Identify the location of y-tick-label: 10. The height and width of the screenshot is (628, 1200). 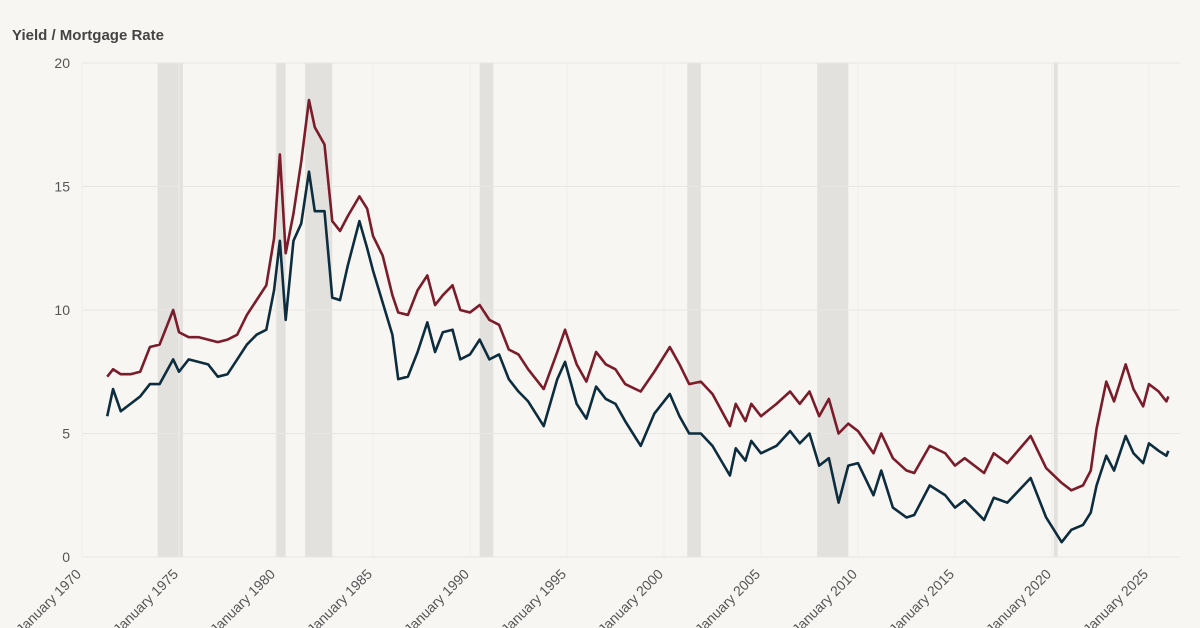
(62, 310).